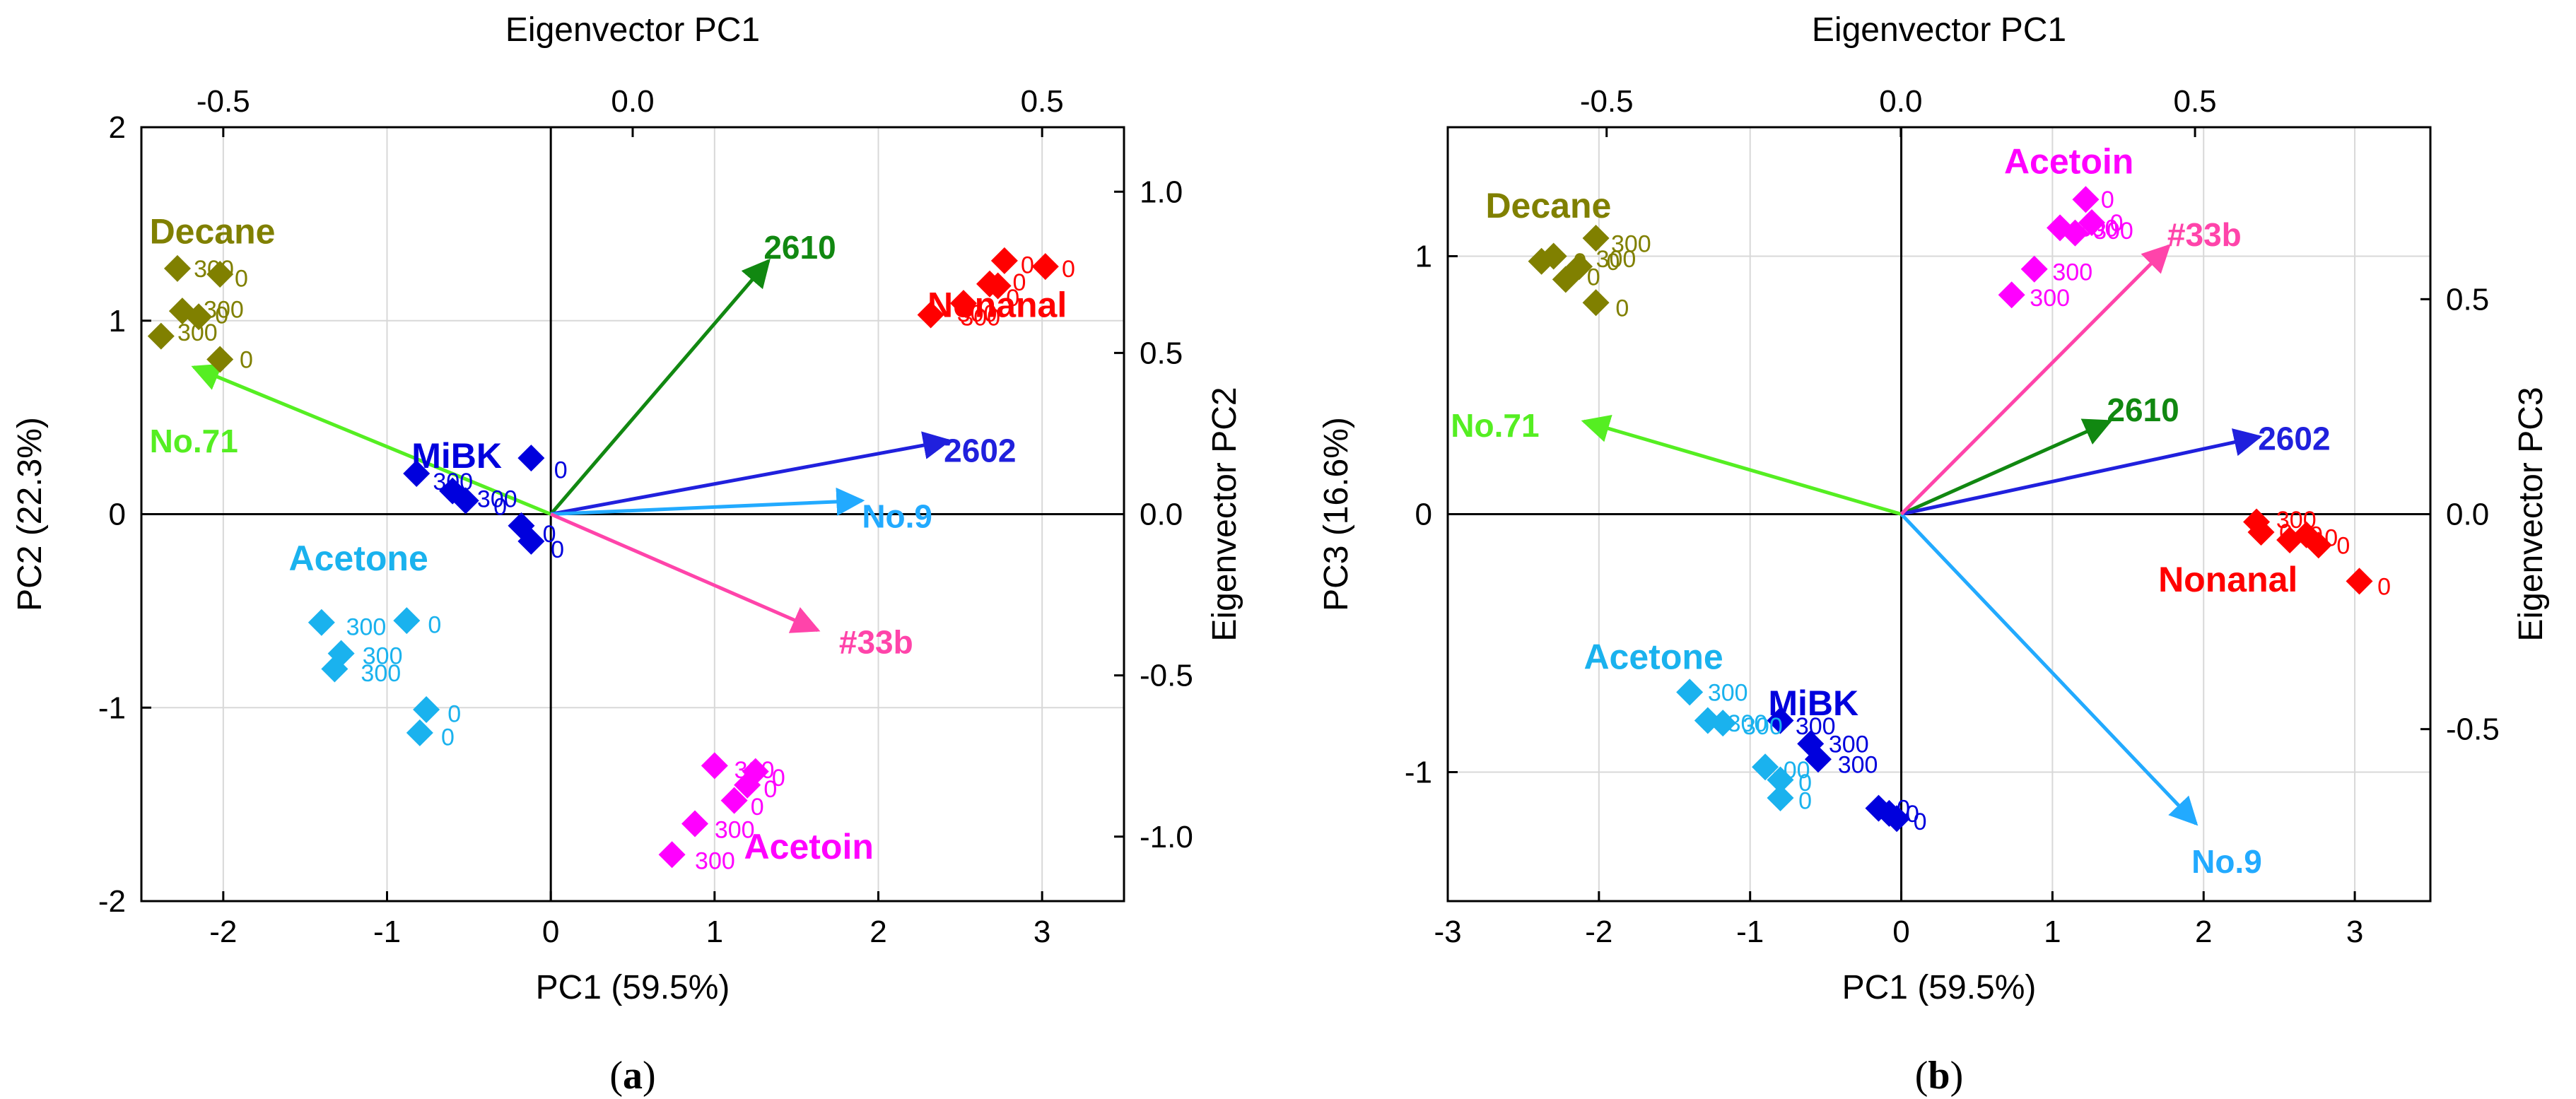 The image size is (2576, 1099). I want to click on vector-label: 2610, so click(2143, 410).